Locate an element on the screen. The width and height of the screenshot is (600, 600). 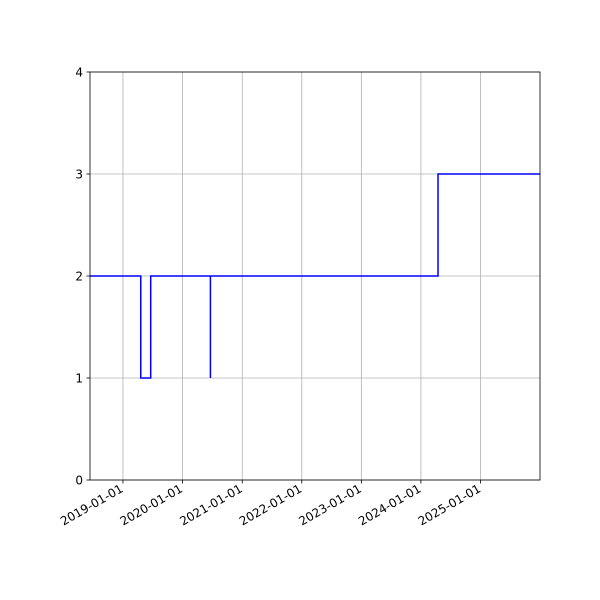
y-tick-label: 3 is located at coordinates (79, 174).